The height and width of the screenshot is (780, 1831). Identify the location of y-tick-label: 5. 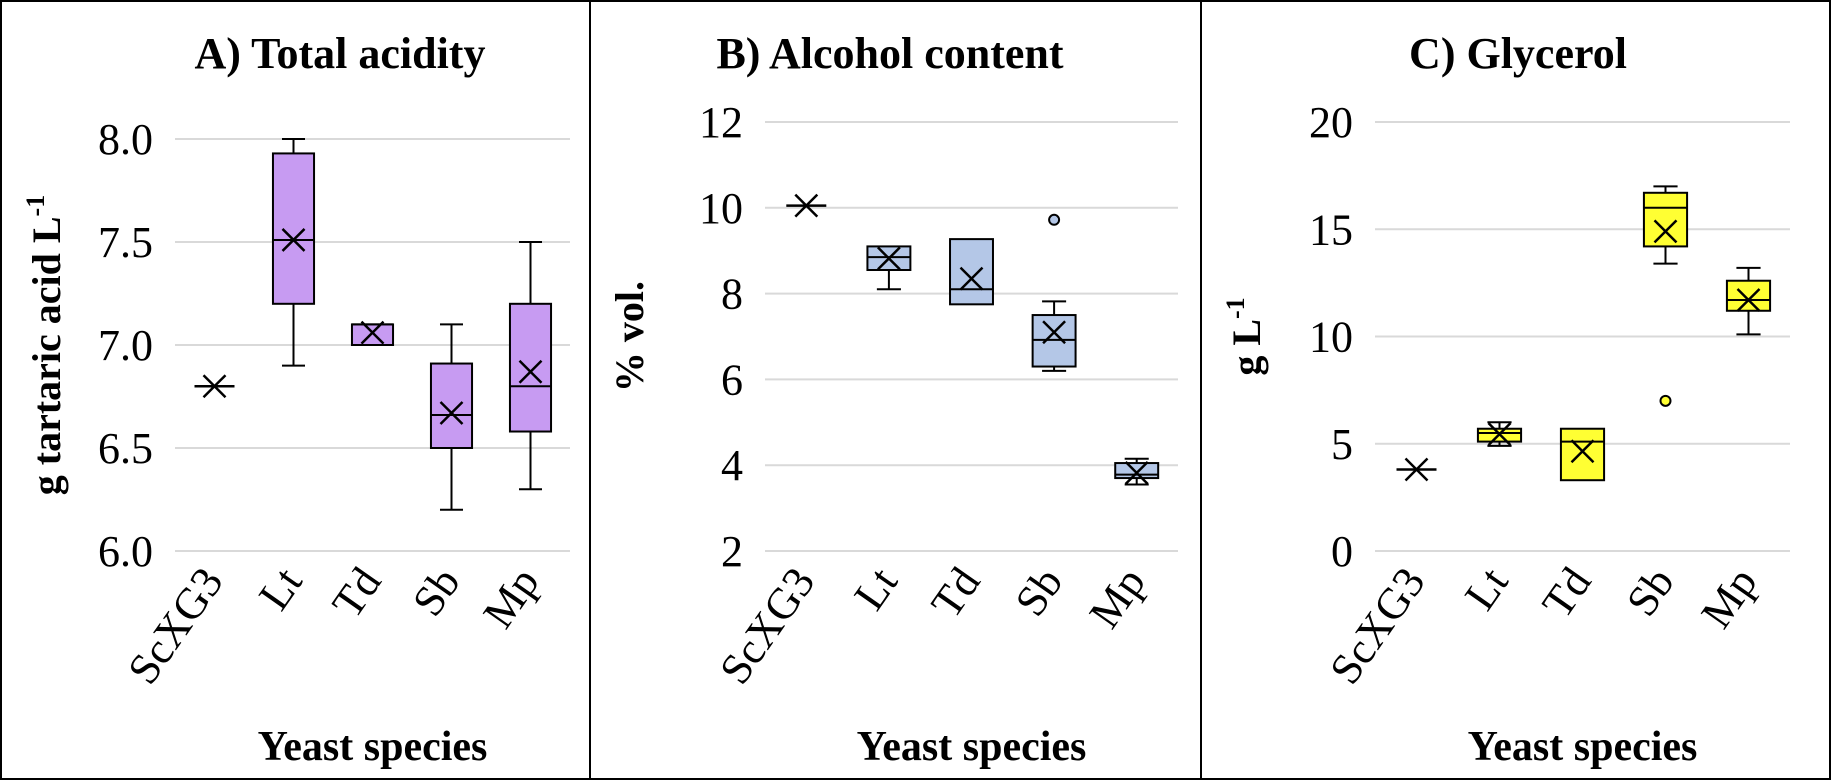
(1342, 444).